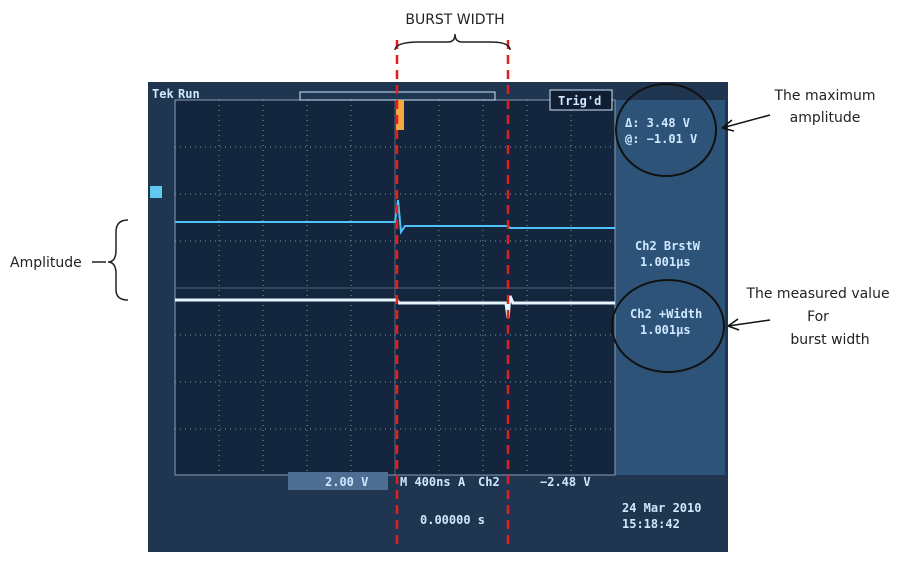 This screenshot has width=906, height=561. I want to click on time: 15:18:42, so click(651, 524).